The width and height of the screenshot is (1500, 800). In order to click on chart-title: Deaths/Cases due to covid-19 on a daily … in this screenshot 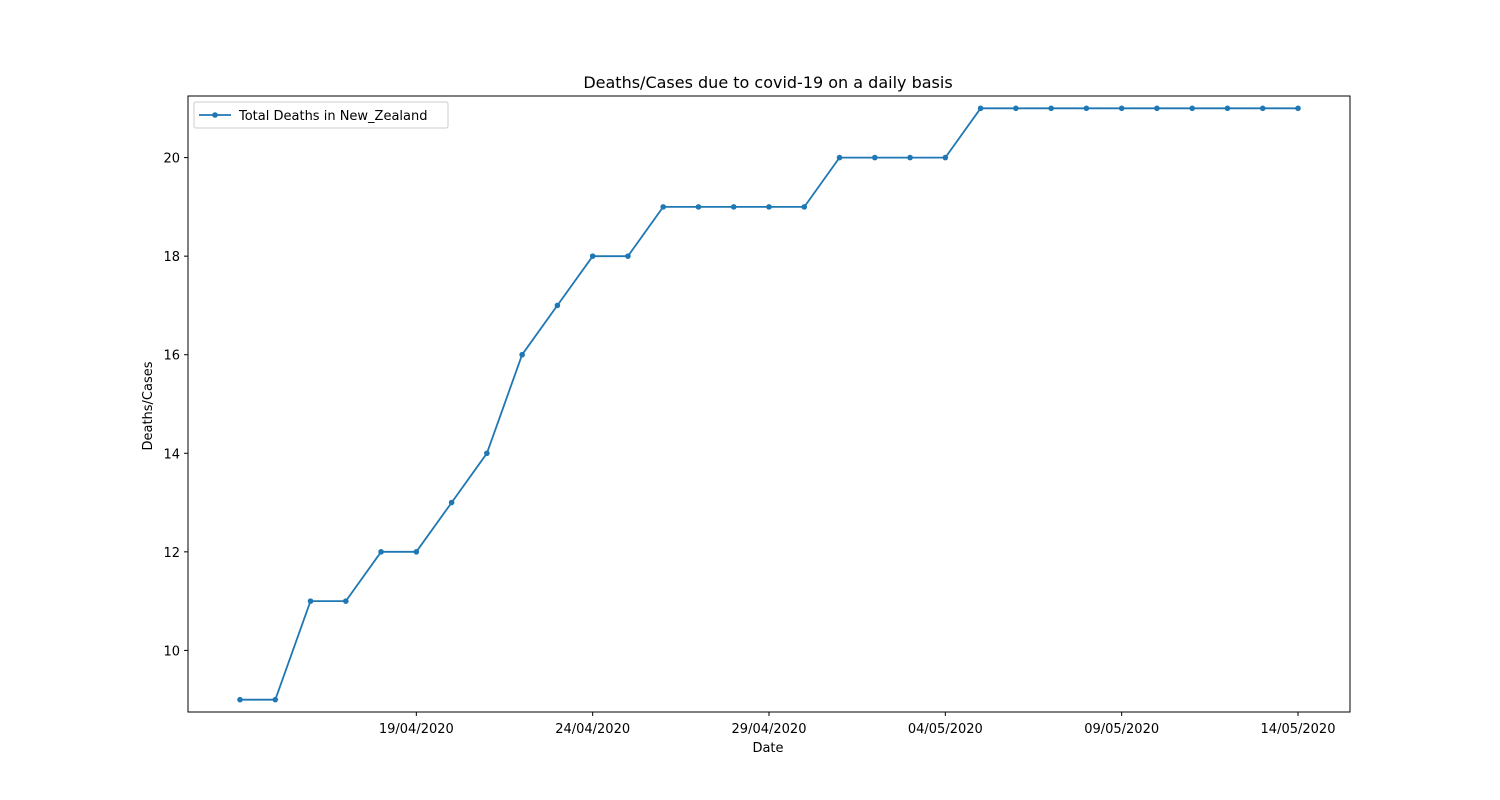, I will do `click(767, 82)`.